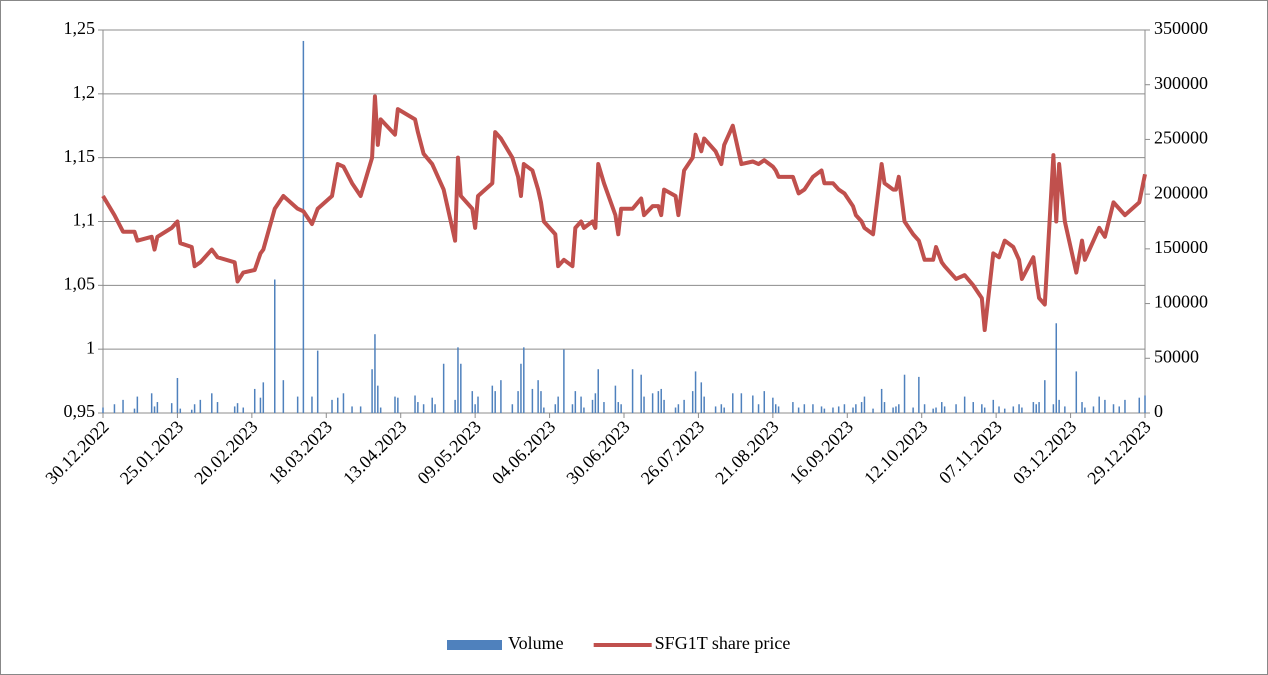  What do you see at coordinates (84, 92) in the screenshot?
I see `y-tick-label: 1,2` at bounding box center [84, 92].